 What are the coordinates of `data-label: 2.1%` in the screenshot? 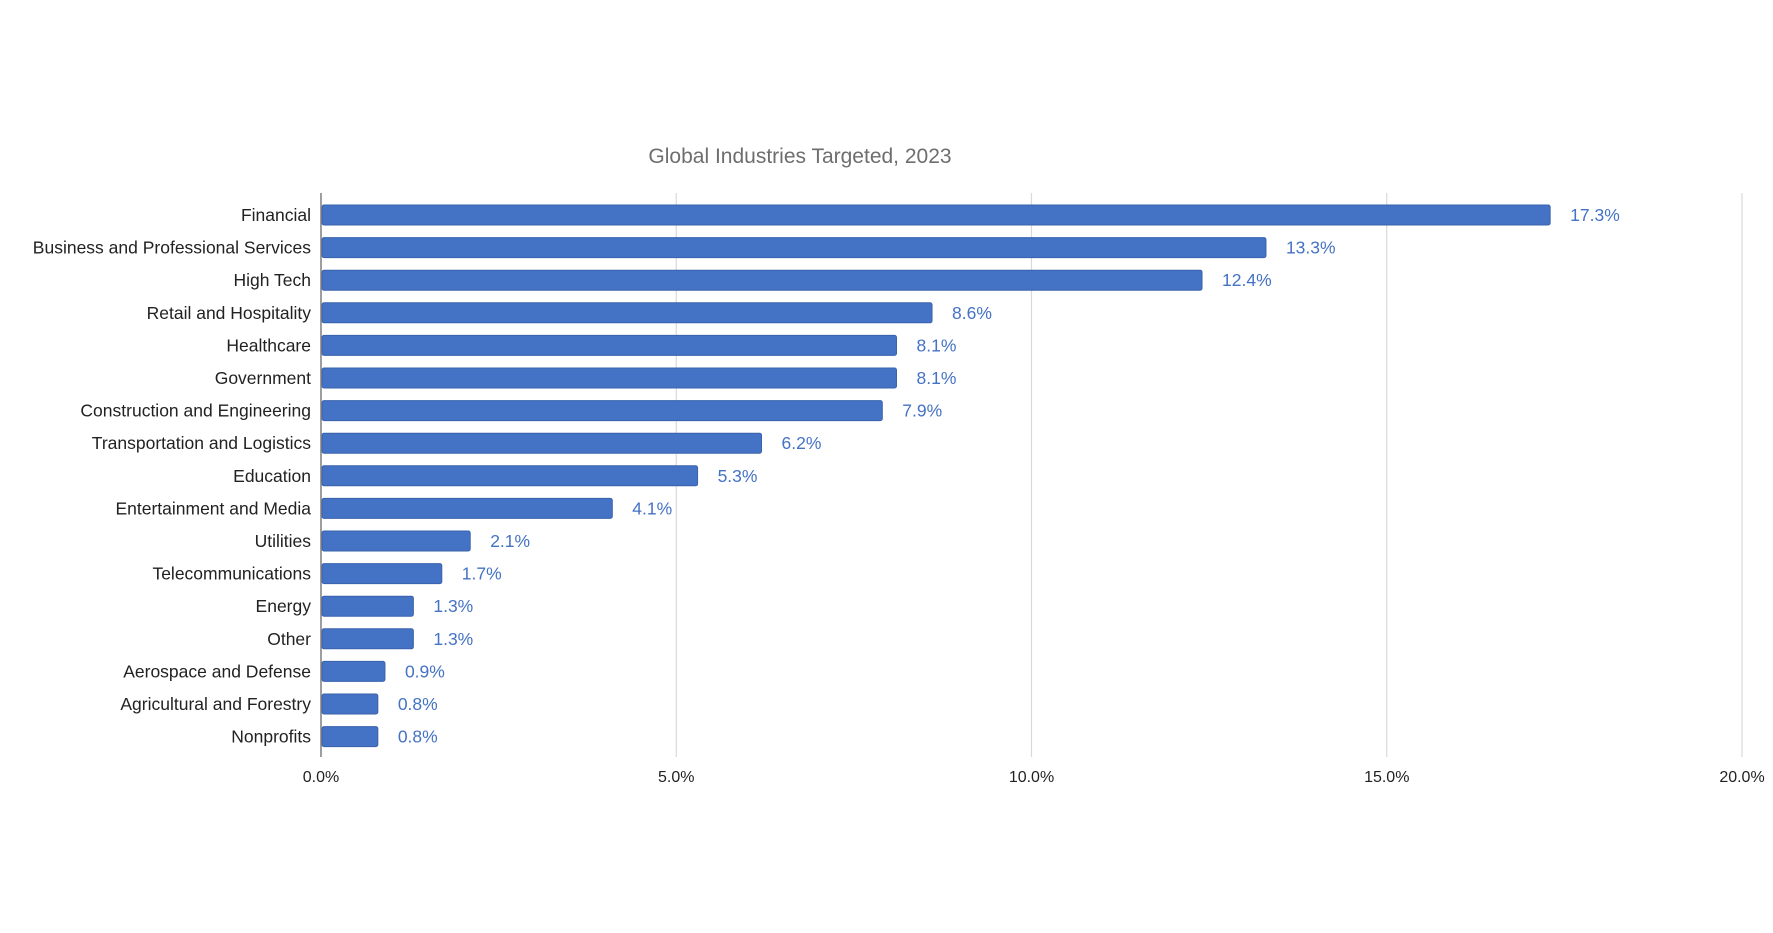 It's located at (510, 541).